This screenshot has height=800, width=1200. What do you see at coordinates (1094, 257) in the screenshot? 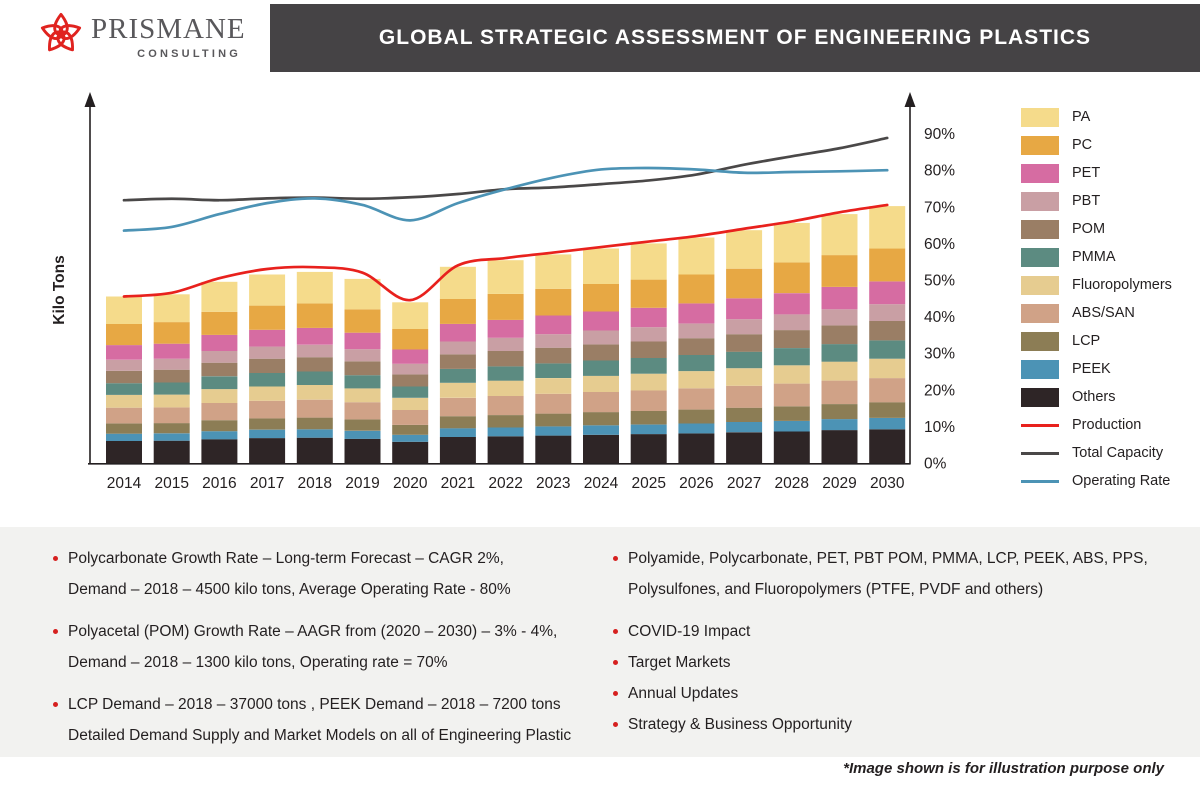
I see `legend-label: PMMA` at bounding box center [1094, 257].